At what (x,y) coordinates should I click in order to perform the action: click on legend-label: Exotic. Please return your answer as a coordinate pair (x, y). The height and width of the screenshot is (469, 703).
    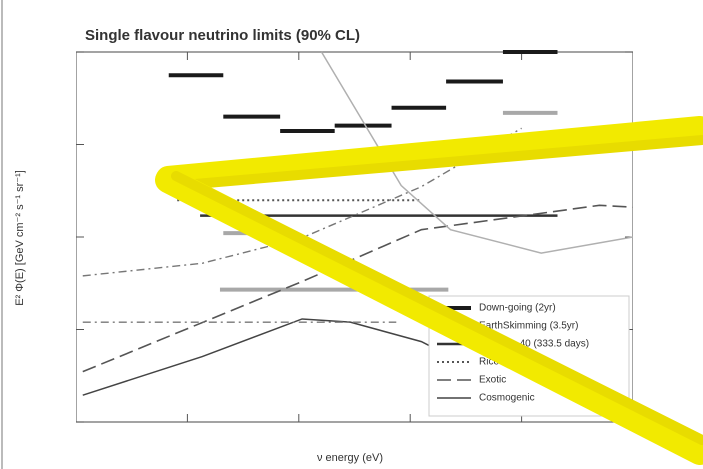
    Looking at the image, I should click on (492, 380).